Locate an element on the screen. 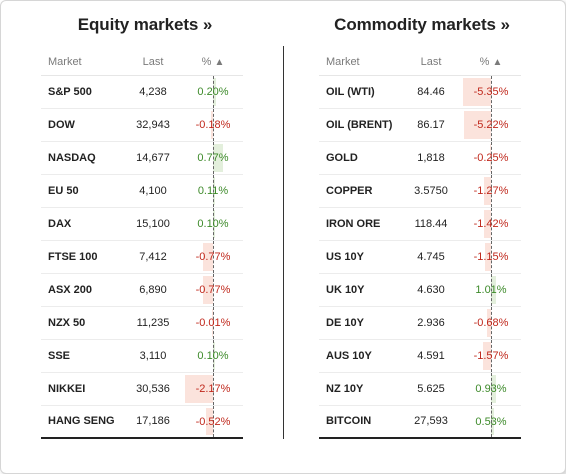  last-price: 118.44 is located at coordinates (431, 224).